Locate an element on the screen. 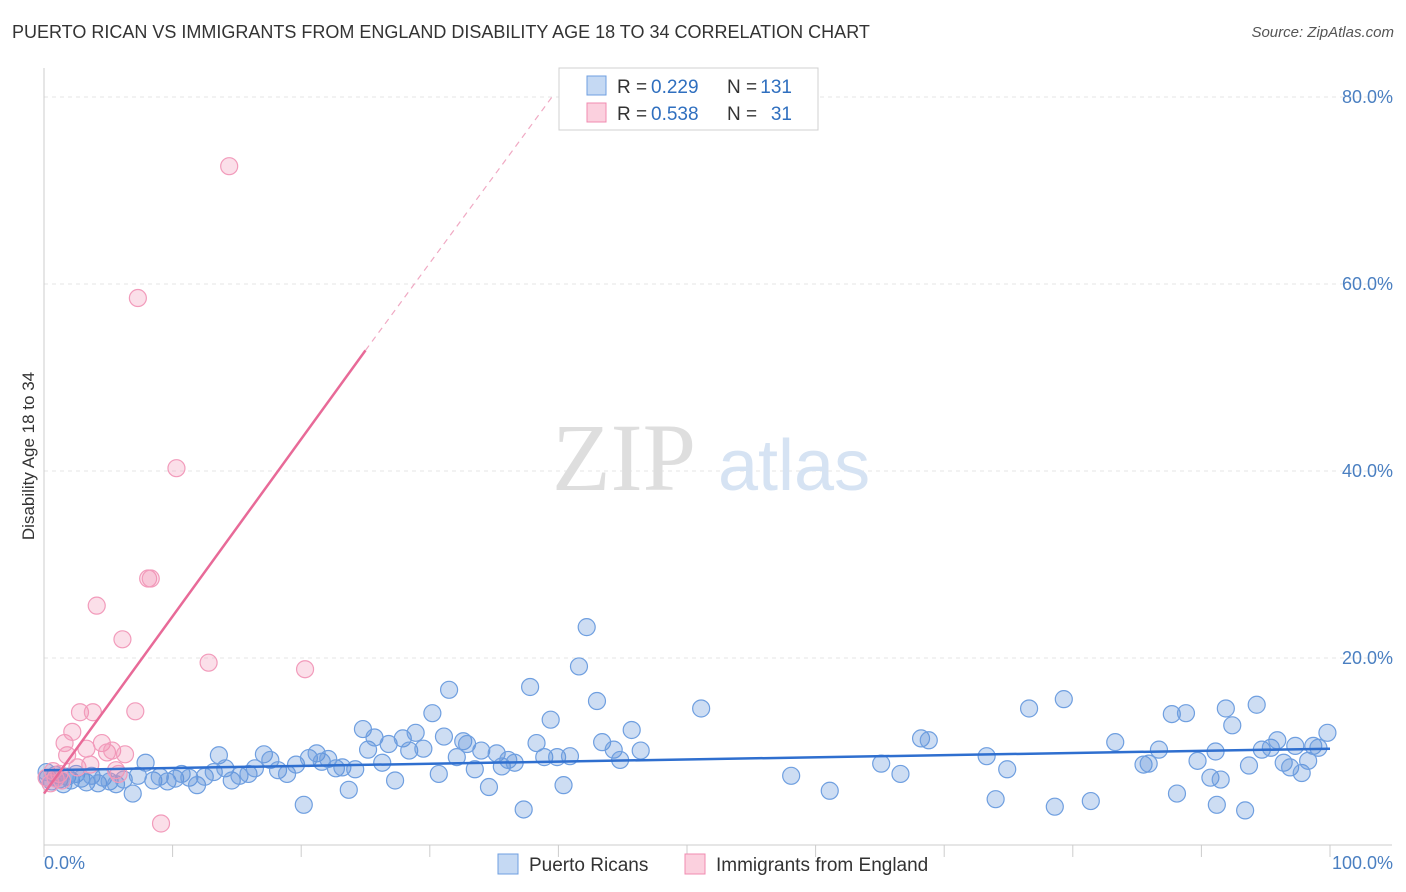  stats-r-label-pink: R = is located at coordinates (632, 114).